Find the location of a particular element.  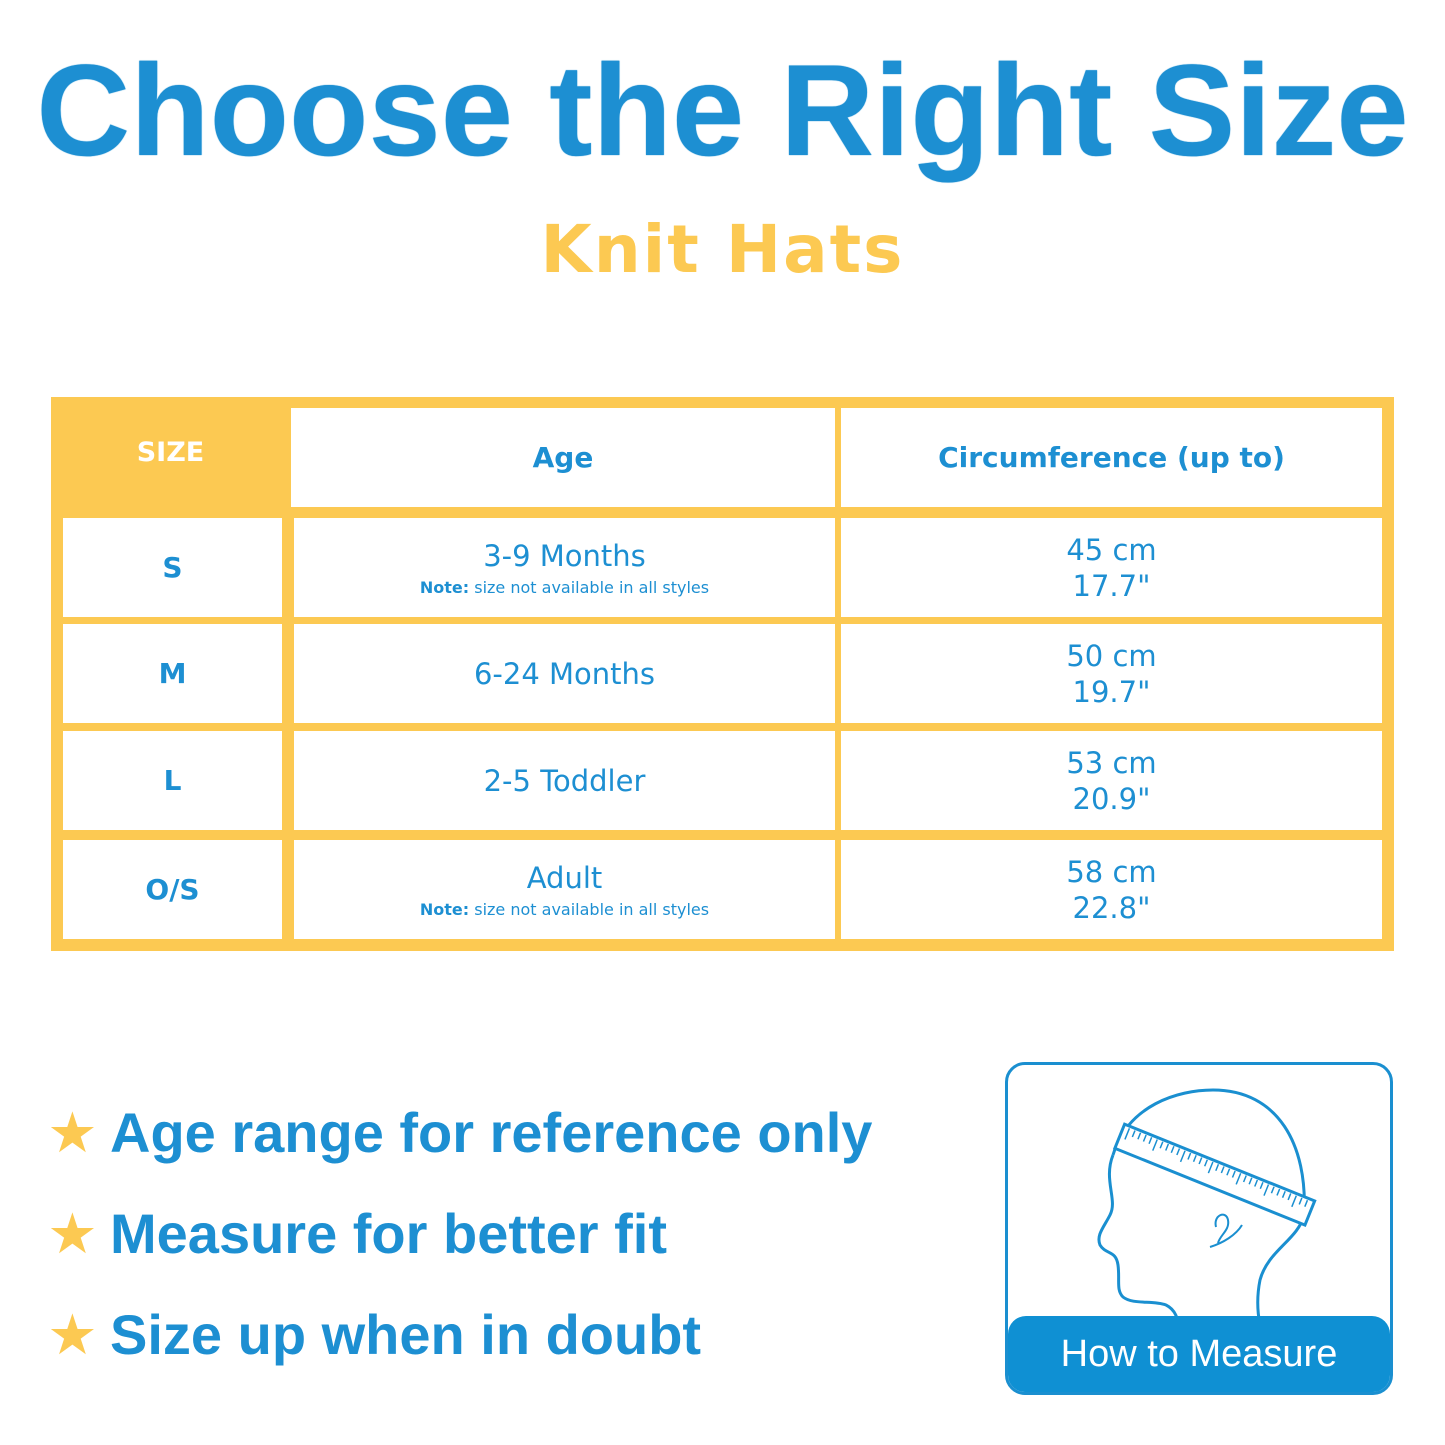

size-cell: M is located at coordinates (172, 673).